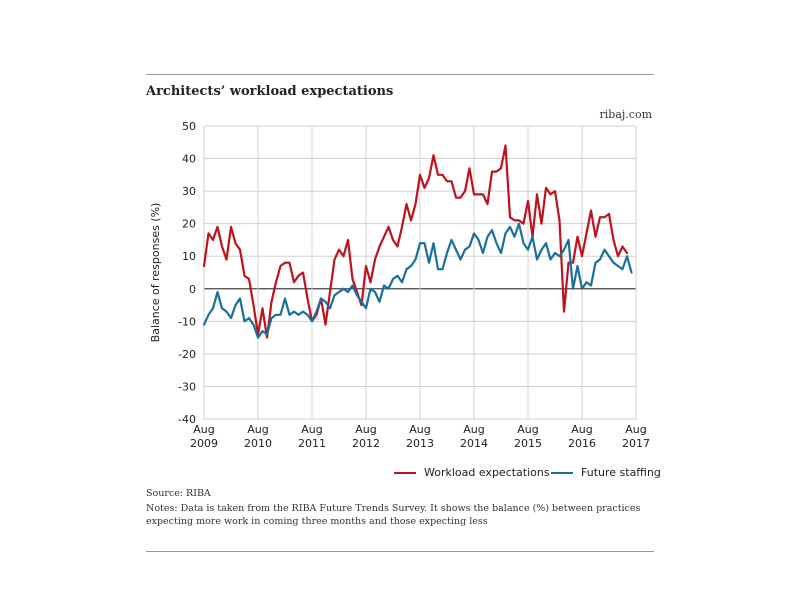  Describe the element at coordinates (626, 114) in the screenshot. I see `brand-label: ribaj.com` at that location.